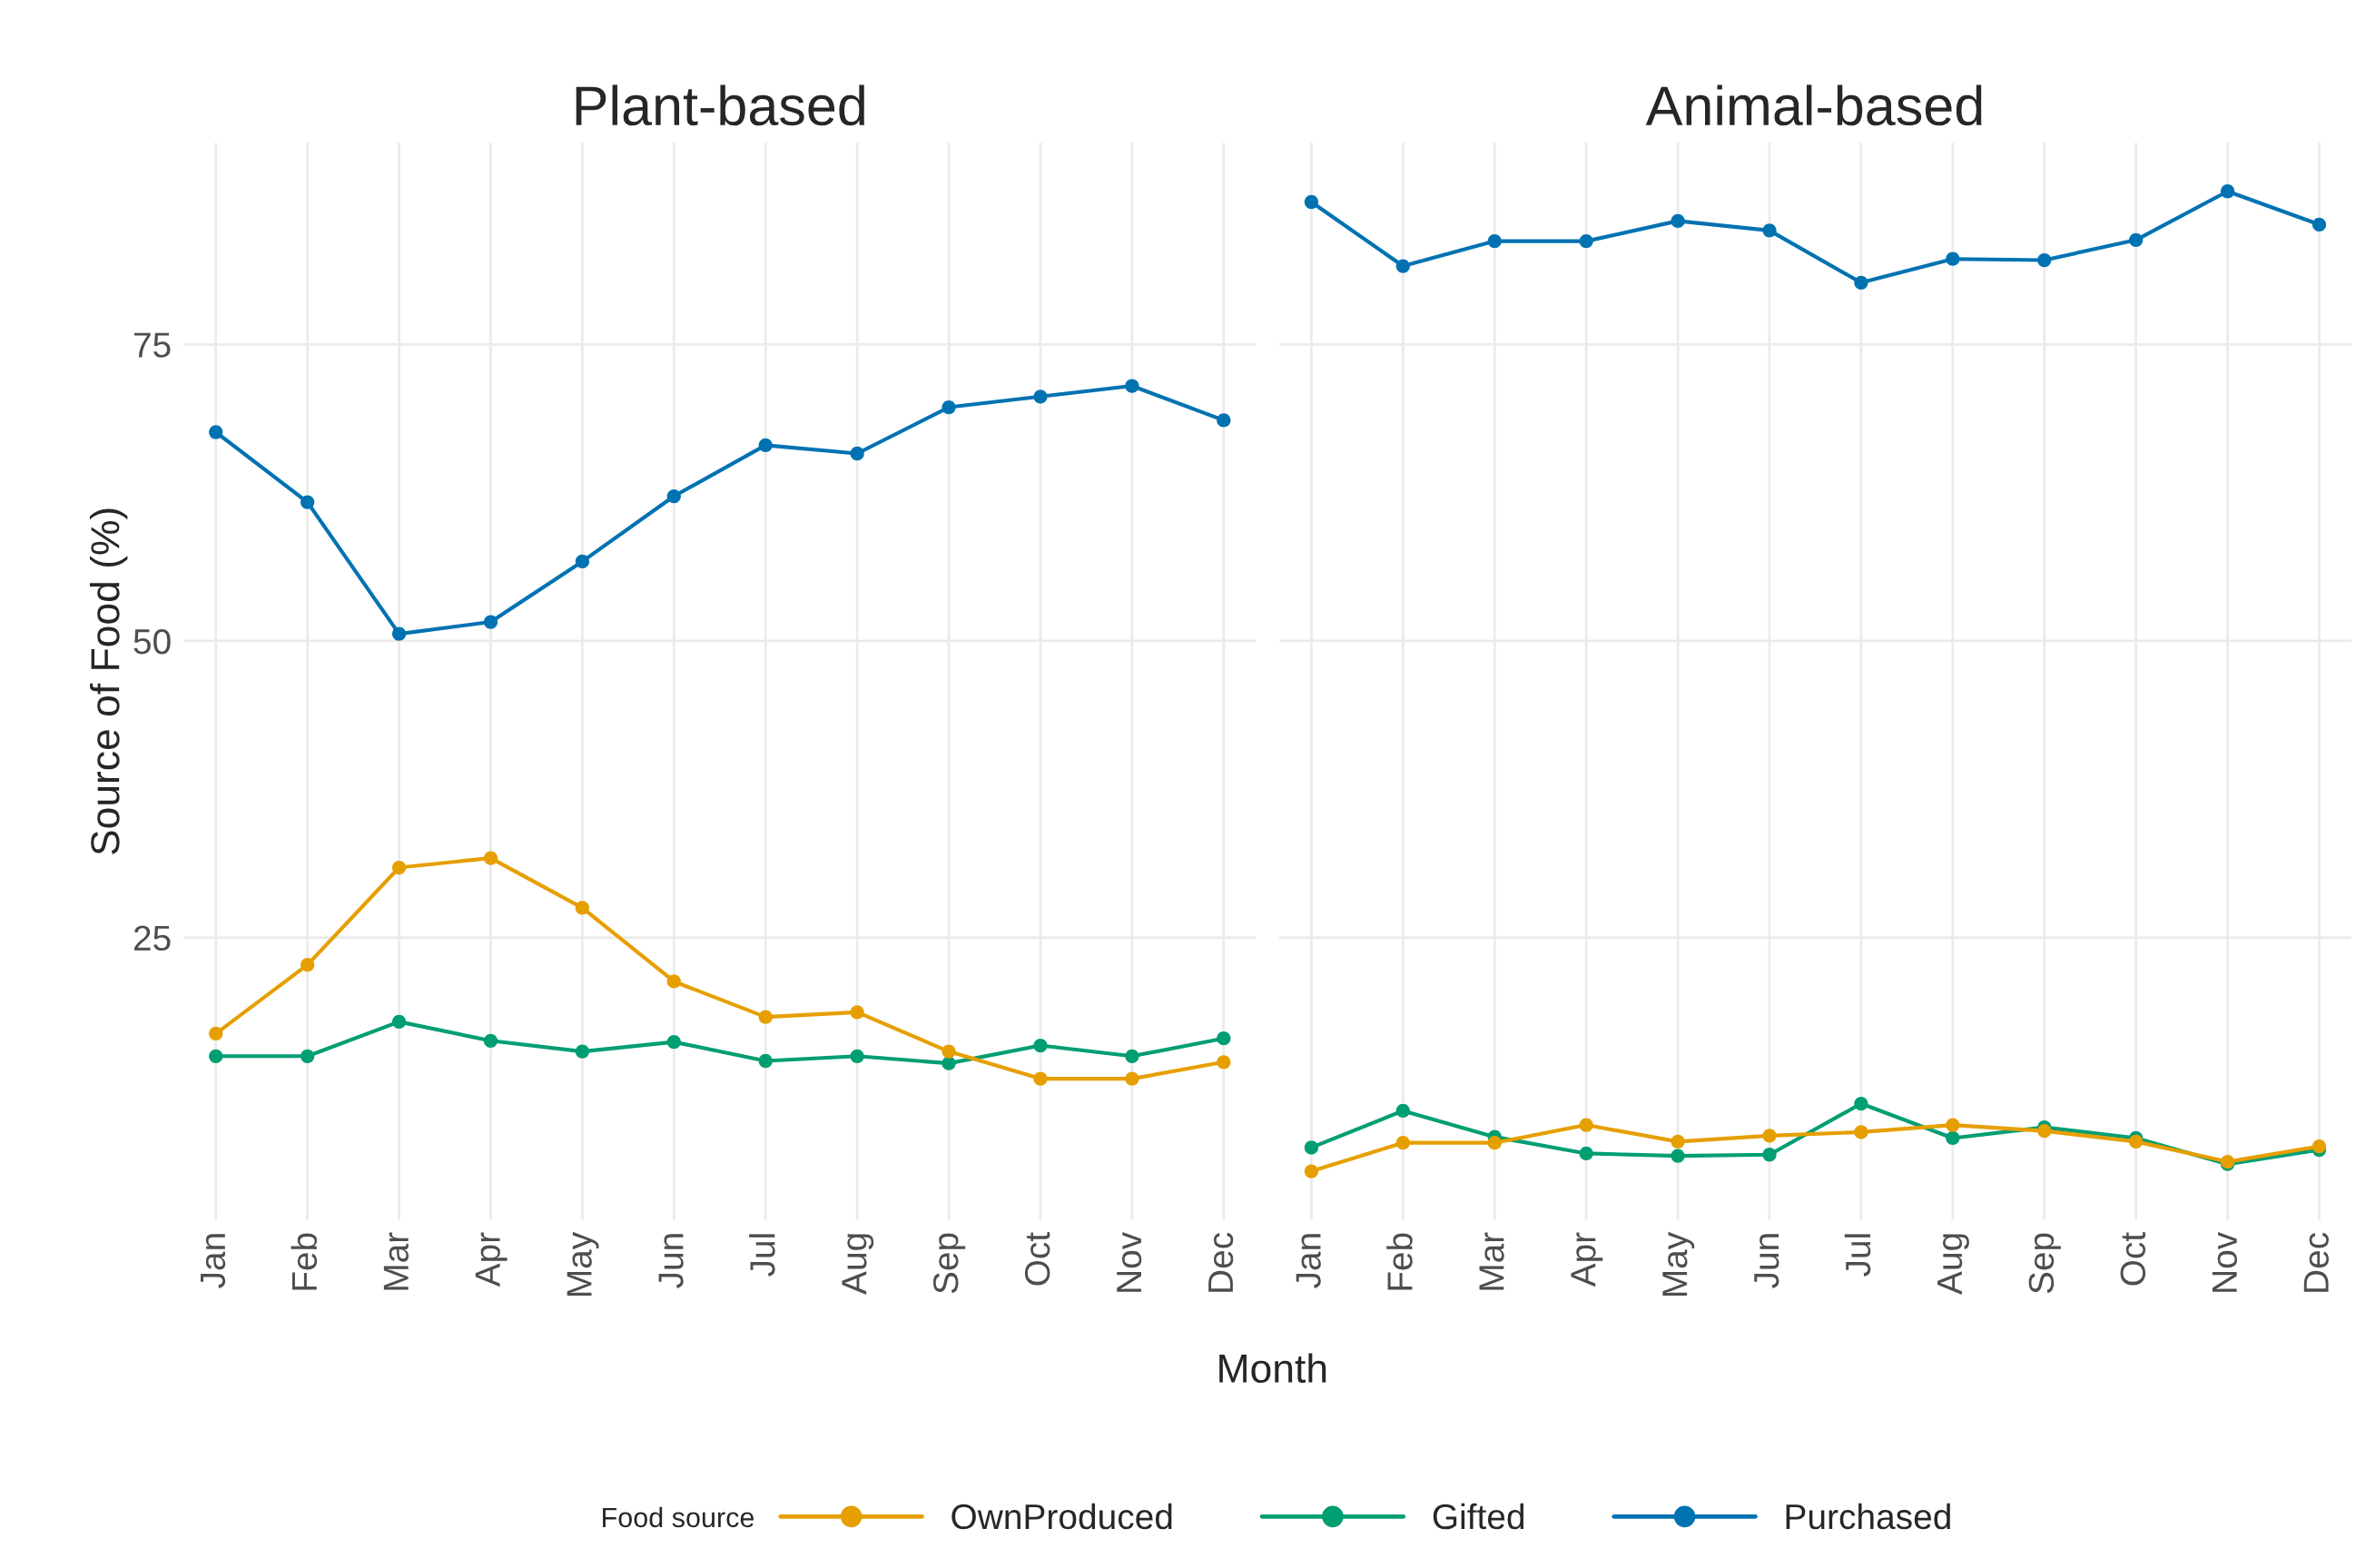  What do you see at coordinates (152, 938) in the screenshot?
I see `y-tick-label: 25` at bounding box center [152, 938].